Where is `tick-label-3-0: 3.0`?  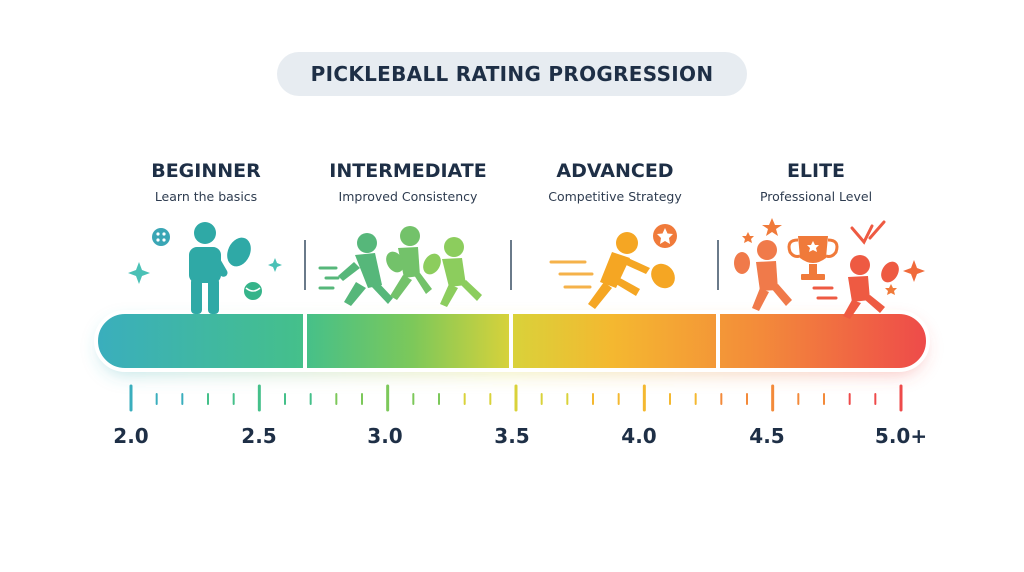
tick-label-3-0: 3.0 is located at coordinates (385, 436).